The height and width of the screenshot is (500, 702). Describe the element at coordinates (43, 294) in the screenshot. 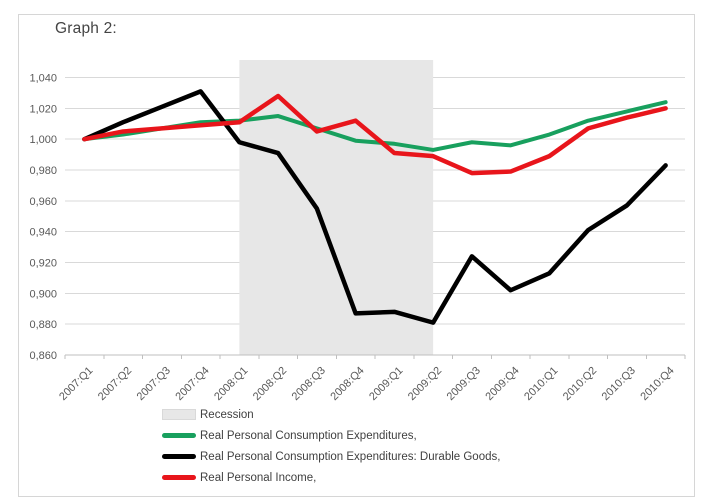

I see `y-tick-label: 0,900` at that location.